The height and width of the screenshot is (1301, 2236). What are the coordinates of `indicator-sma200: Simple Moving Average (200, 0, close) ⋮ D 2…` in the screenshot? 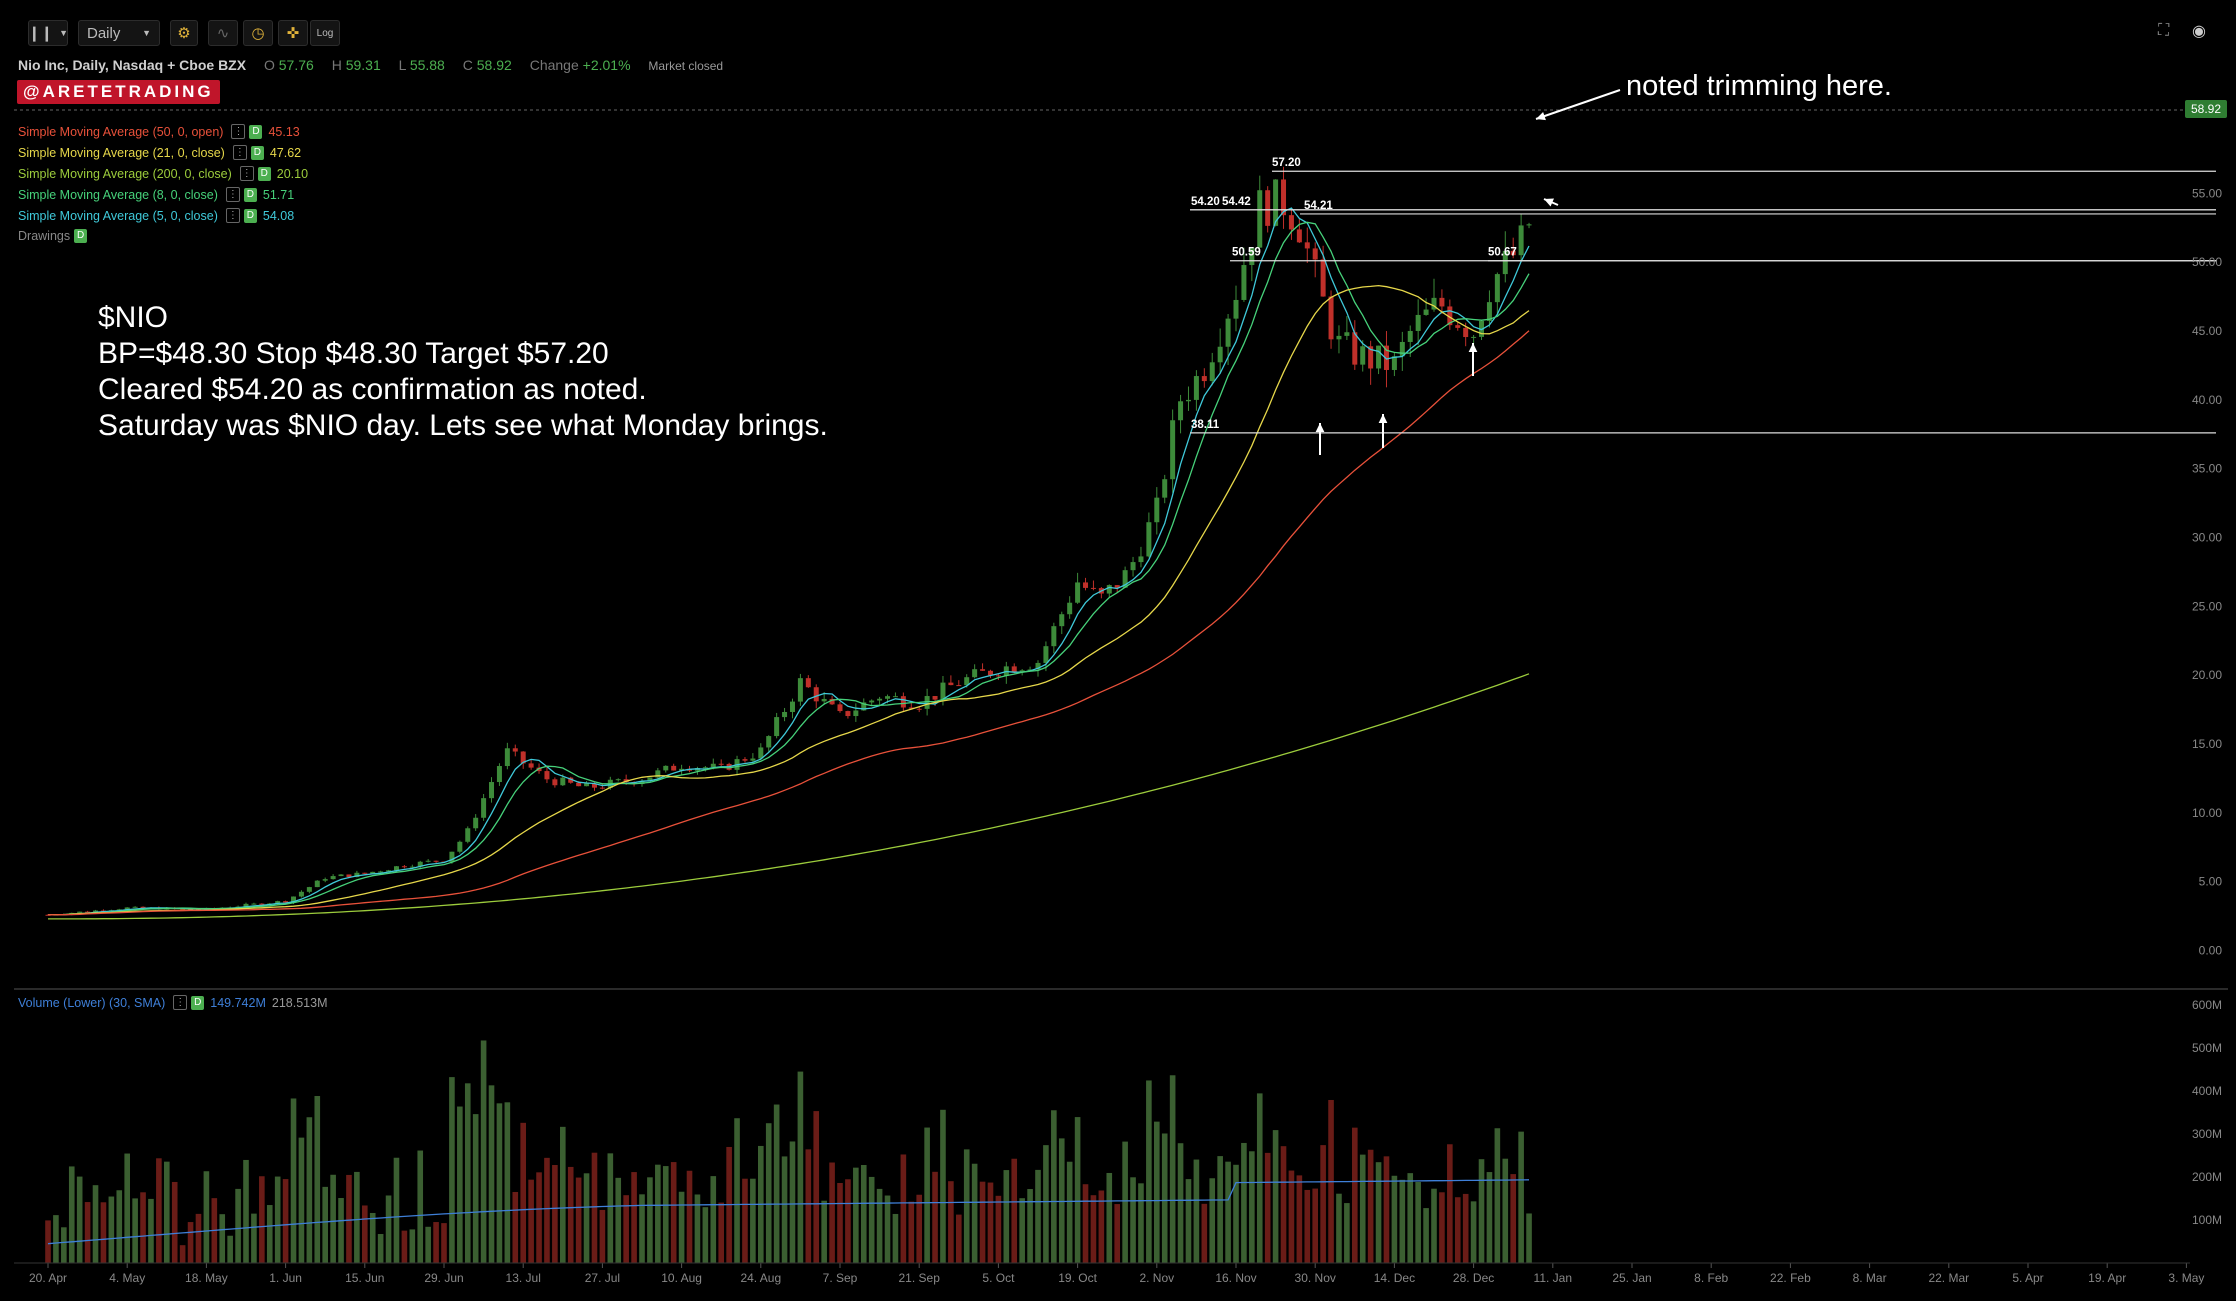 It's located at (163, 173).